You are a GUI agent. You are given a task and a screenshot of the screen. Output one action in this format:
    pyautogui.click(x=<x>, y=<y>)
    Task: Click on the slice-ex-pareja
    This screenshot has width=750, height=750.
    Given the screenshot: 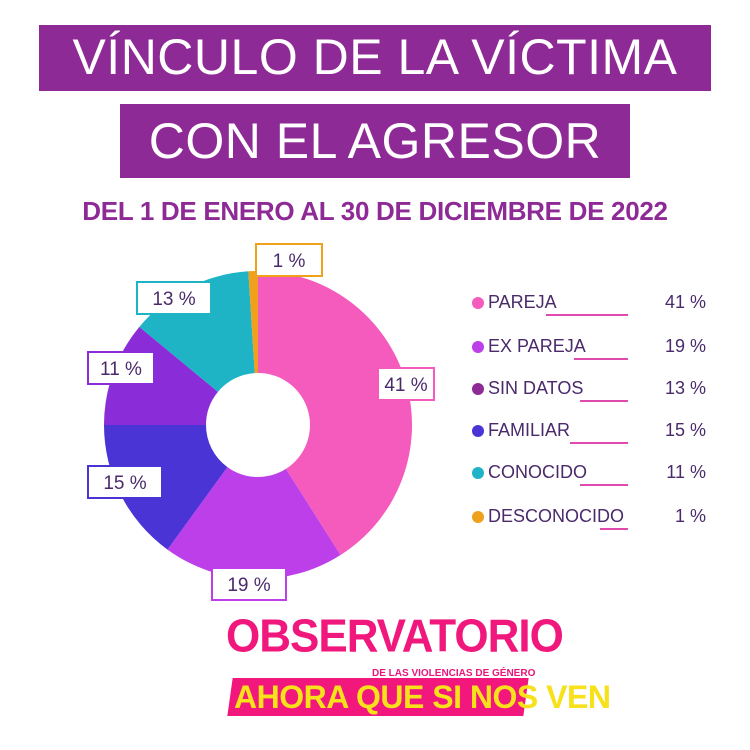 What is the action you would take?
    pyautogui.click(x=254, y=523)
    